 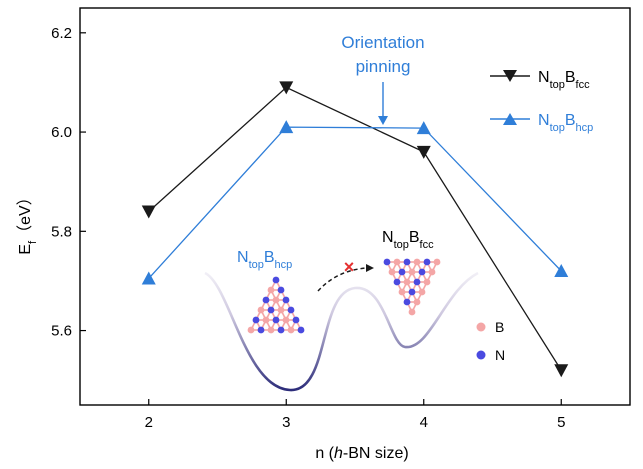 What do you see at coordinates (344, 296) in the screenshot?
I see `inset-layer` at bounding box center [344, 296].